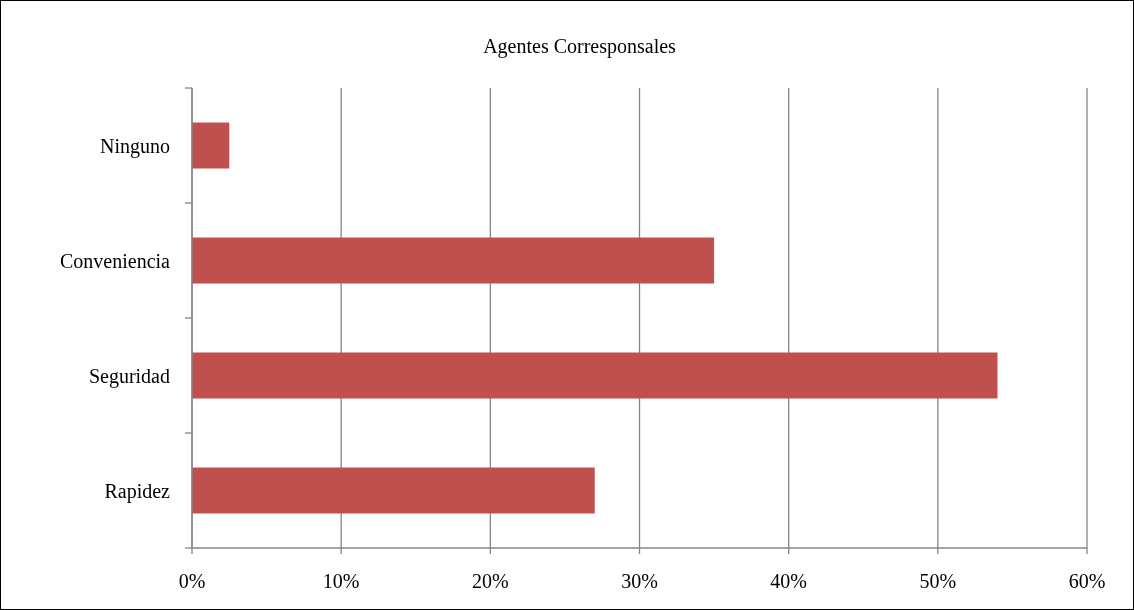 The width and height of the screenshot is (1134, 610). I want to click on y-tick-label: Conveniencia, so click(115, 260).